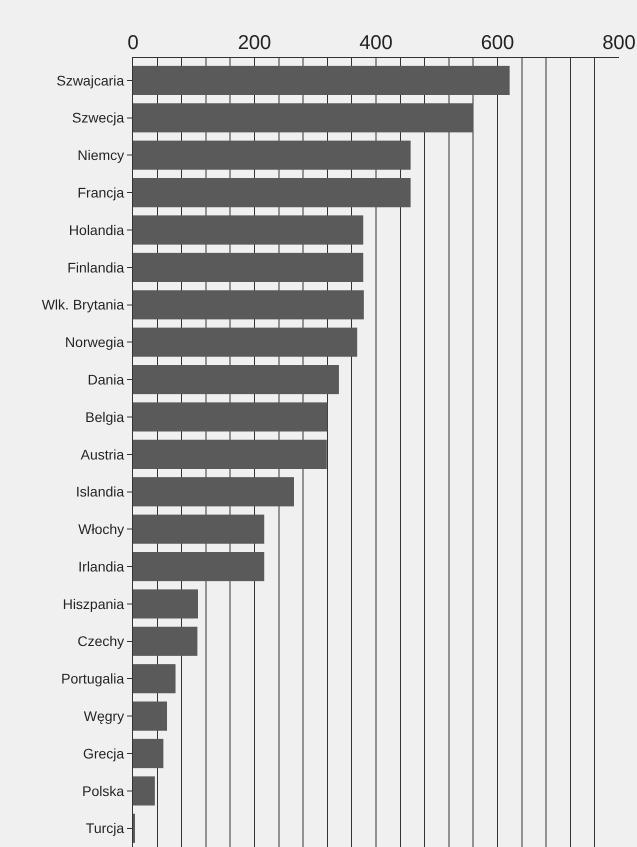 The height and width of the screenshot is (847, 637). What do you see at coordinates (255, 43) in the screenshot?
I see `x-tick-label: 200` at bounding box center [255, 43].